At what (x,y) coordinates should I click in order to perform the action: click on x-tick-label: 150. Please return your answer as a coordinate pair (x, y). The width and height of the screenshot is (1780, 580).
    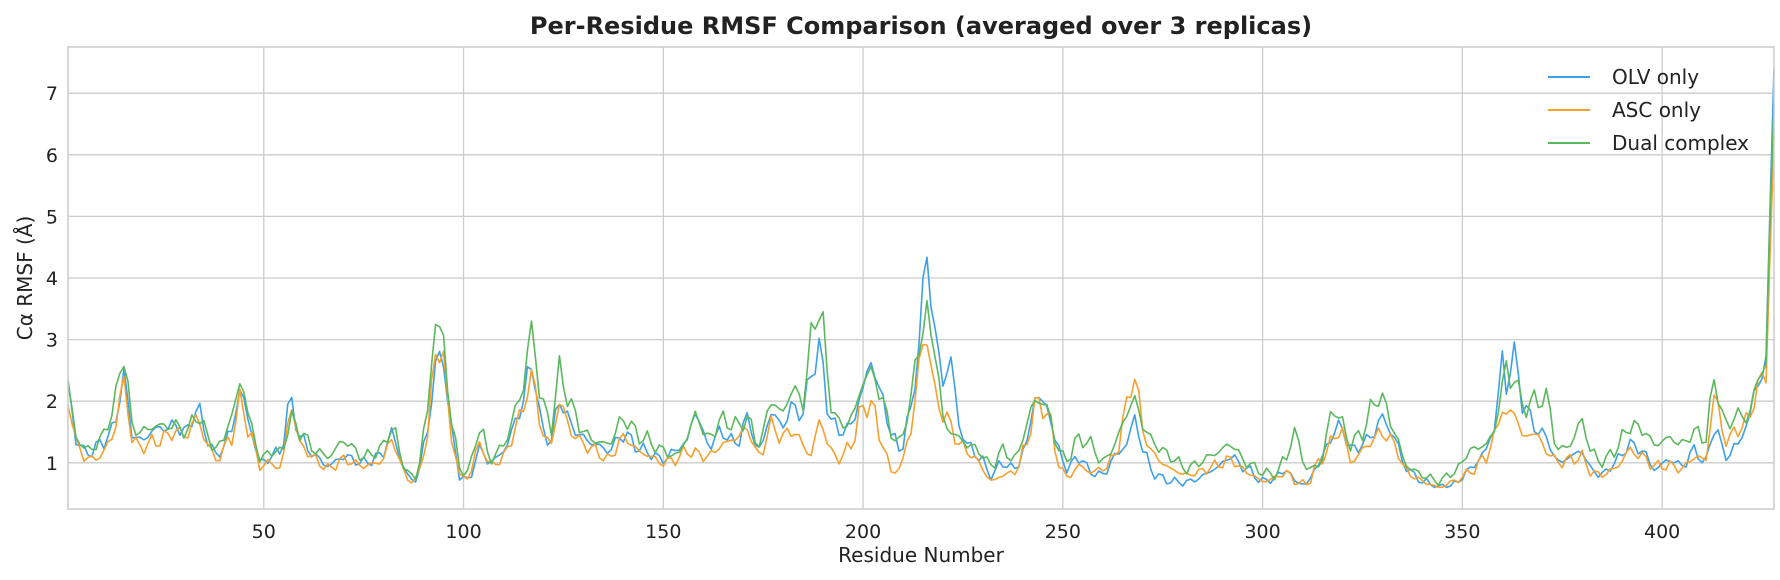
    Looking at the image, I should click on (663, 532).